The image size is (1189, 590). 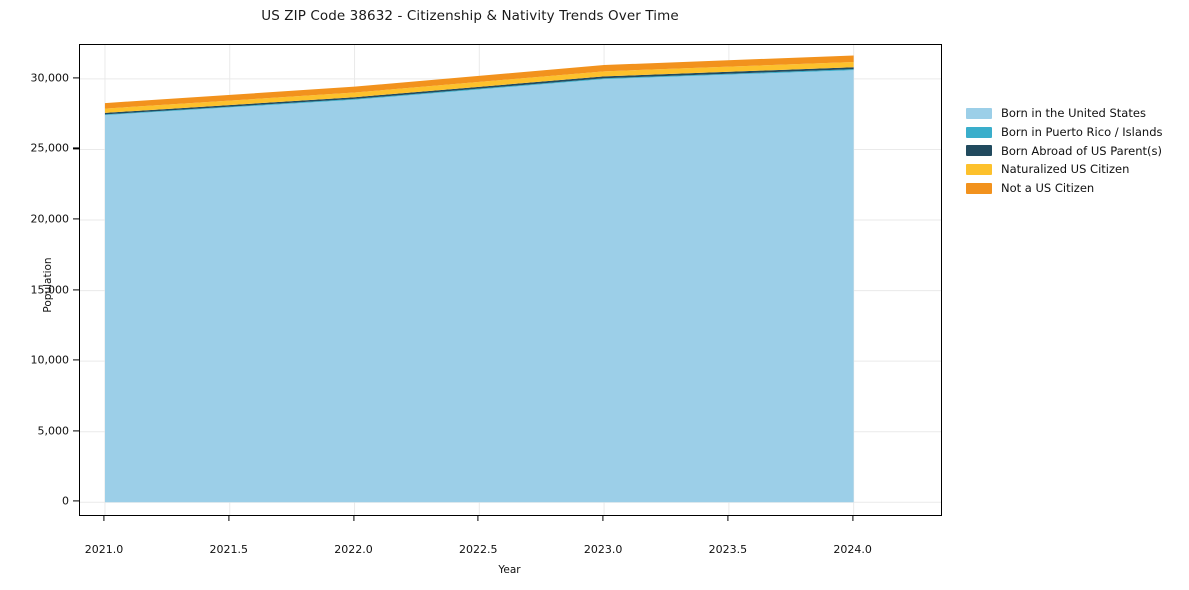 I want to click on y-tick-label: 30,000, so click(x=50, y=78).